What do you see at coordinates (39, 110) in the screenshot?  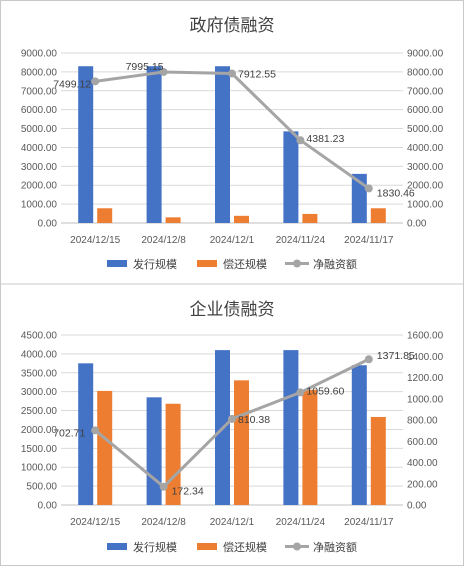 I see `chart-1-left-tick-label: 6000.00` at bounding box center [39, 110].